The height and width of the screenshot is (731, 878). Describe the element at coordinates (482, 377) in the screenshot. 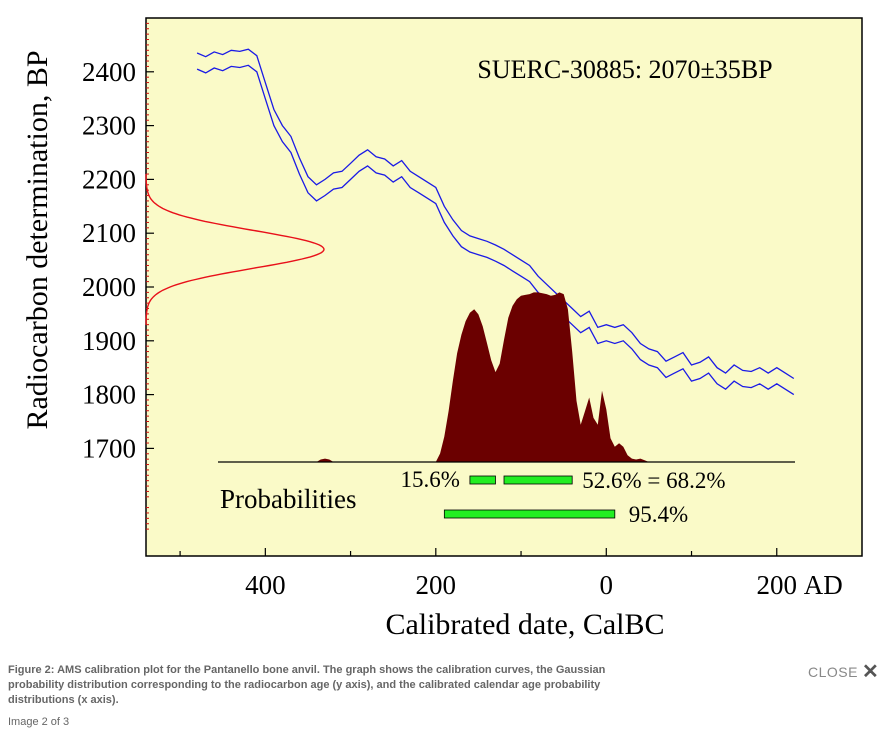

I see `calibrated-probability-distribution` at that location.